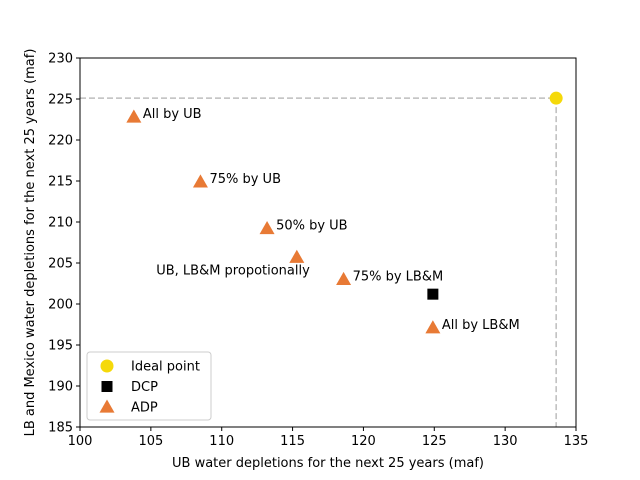 The image size is (640, 480). I want to click on legend-entry-label: DCP, so click(144, 387).